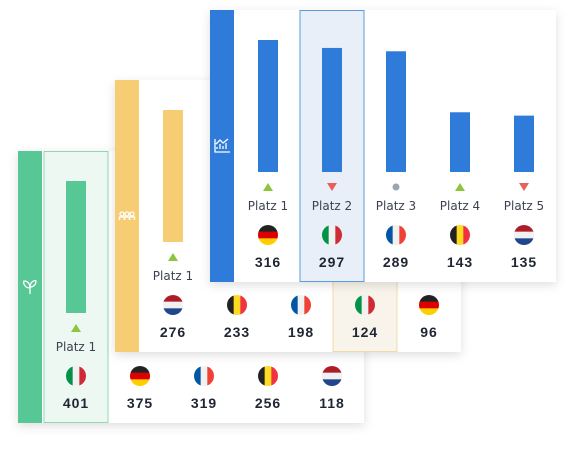 This screenshot has height=473, width=574. Describe the element at coordinates (301, 332) in the screenshot. I see `score-value: 198` at that location.